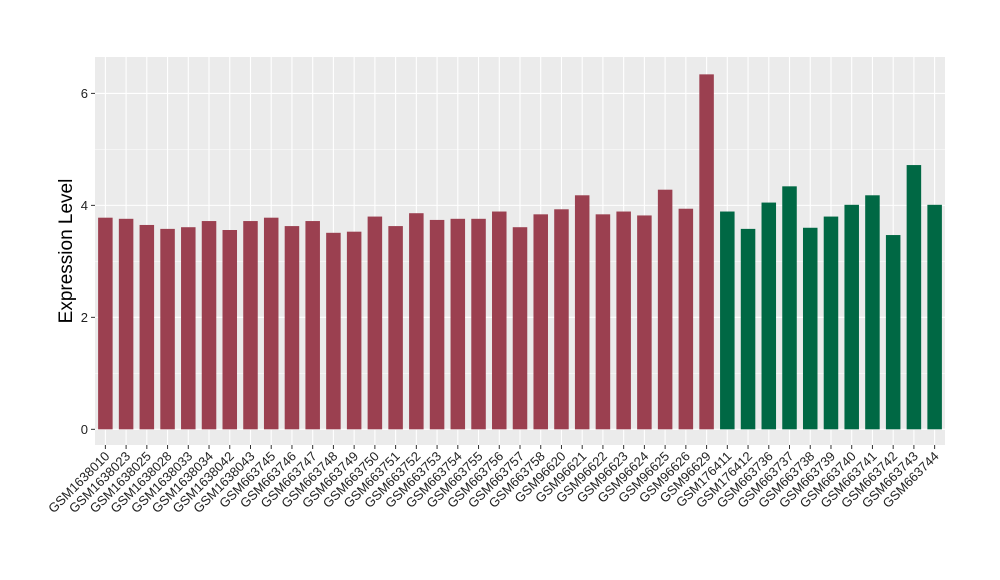  What do you see at coordinates (748, 329) in the screenshot?
I see `bar-GSM176412` at bounding box center [748, 329].